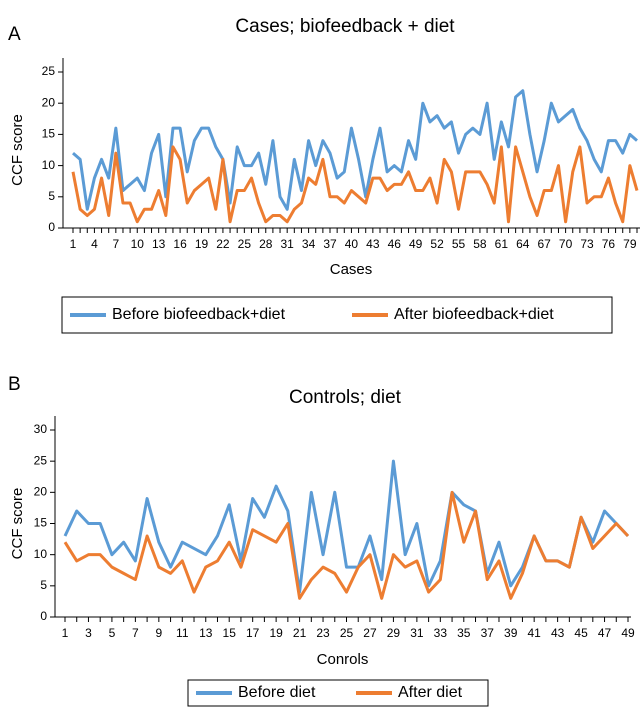 The height and width of the screenshot is (707, 641). Describe the element at coordinates (609, 244) in the screenshot. I see `x-tick-label: 76` at that location.